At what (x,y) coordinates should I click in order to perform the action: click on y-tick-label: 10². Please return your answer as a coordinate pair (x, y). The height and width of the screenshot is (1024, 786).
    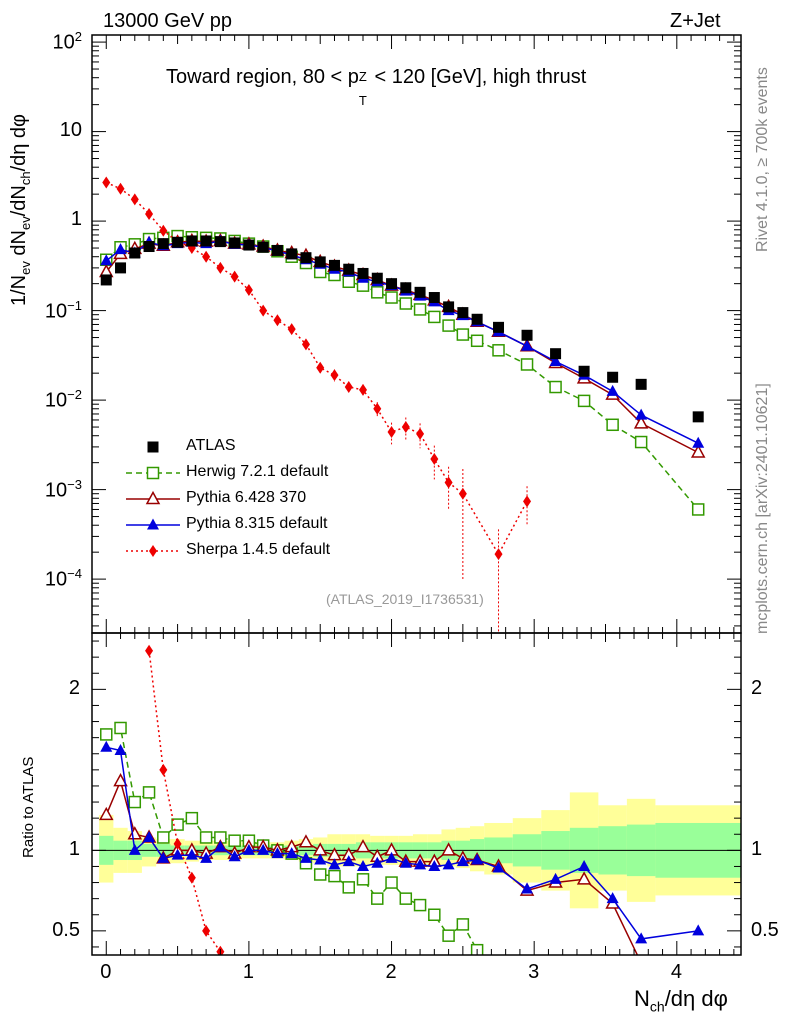
    Looking at the image, I should click on (67, 41).